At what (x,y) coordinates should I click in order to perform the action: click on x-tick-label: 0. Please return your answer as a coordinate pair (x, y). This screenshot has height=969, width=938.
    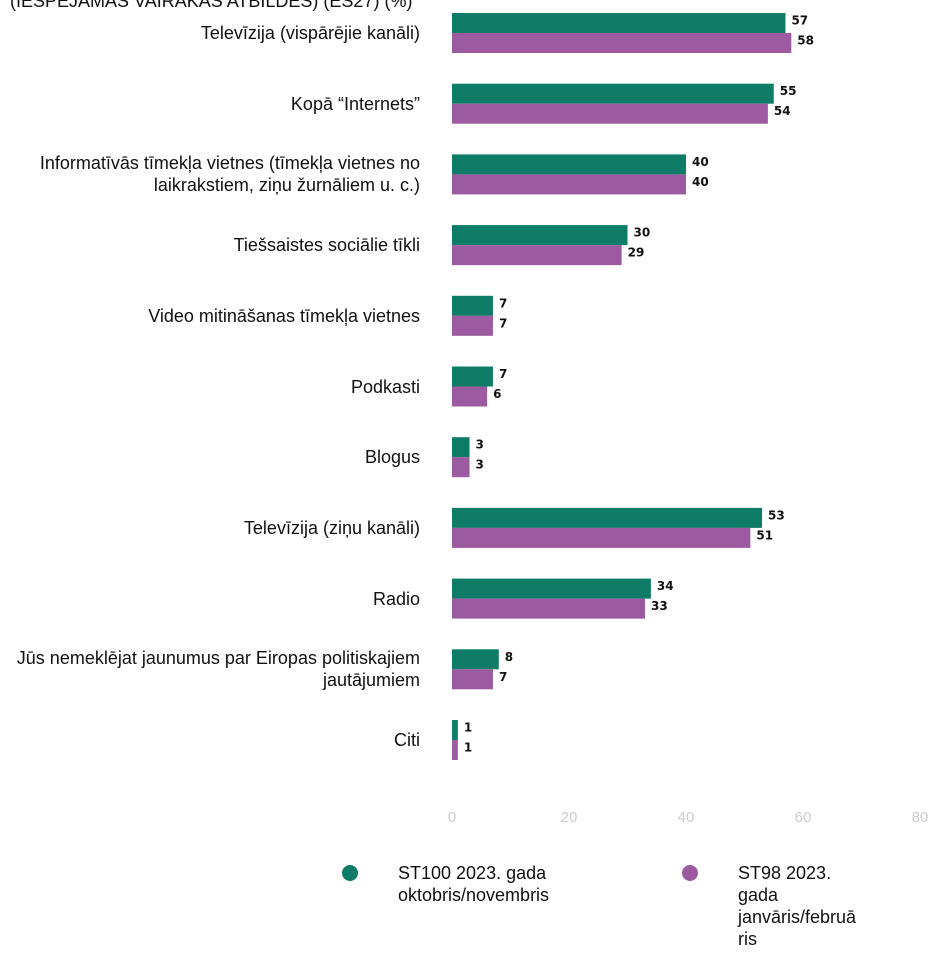
    Looking at the image, I should click on (452, 817).